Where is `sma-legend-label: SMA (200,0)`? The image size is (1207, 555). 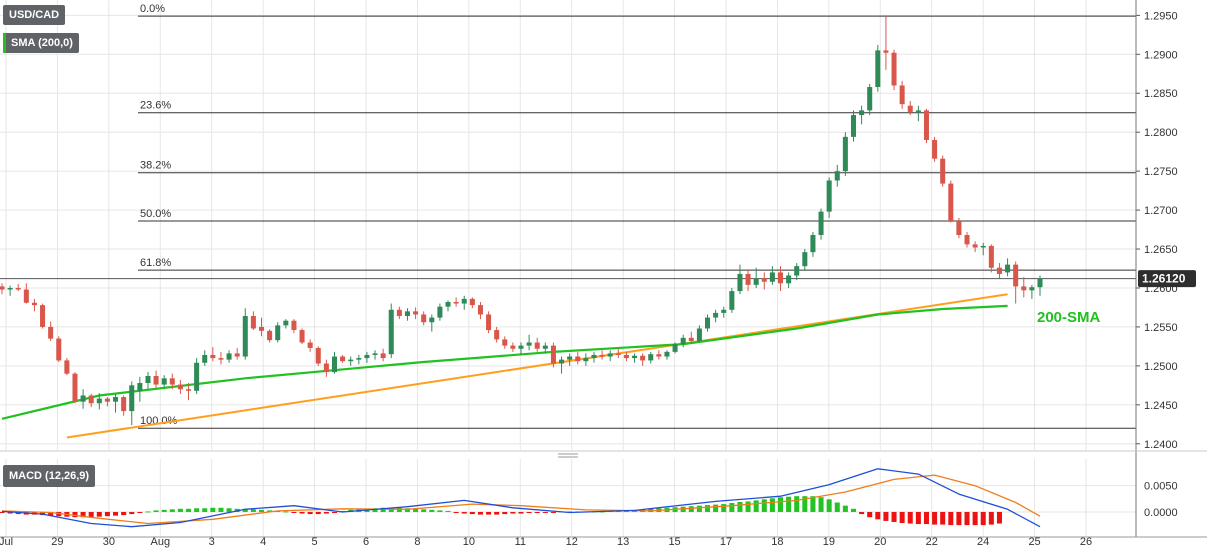 sma-legend-label: SMA (200,0) is located at coordinates (42, 43).